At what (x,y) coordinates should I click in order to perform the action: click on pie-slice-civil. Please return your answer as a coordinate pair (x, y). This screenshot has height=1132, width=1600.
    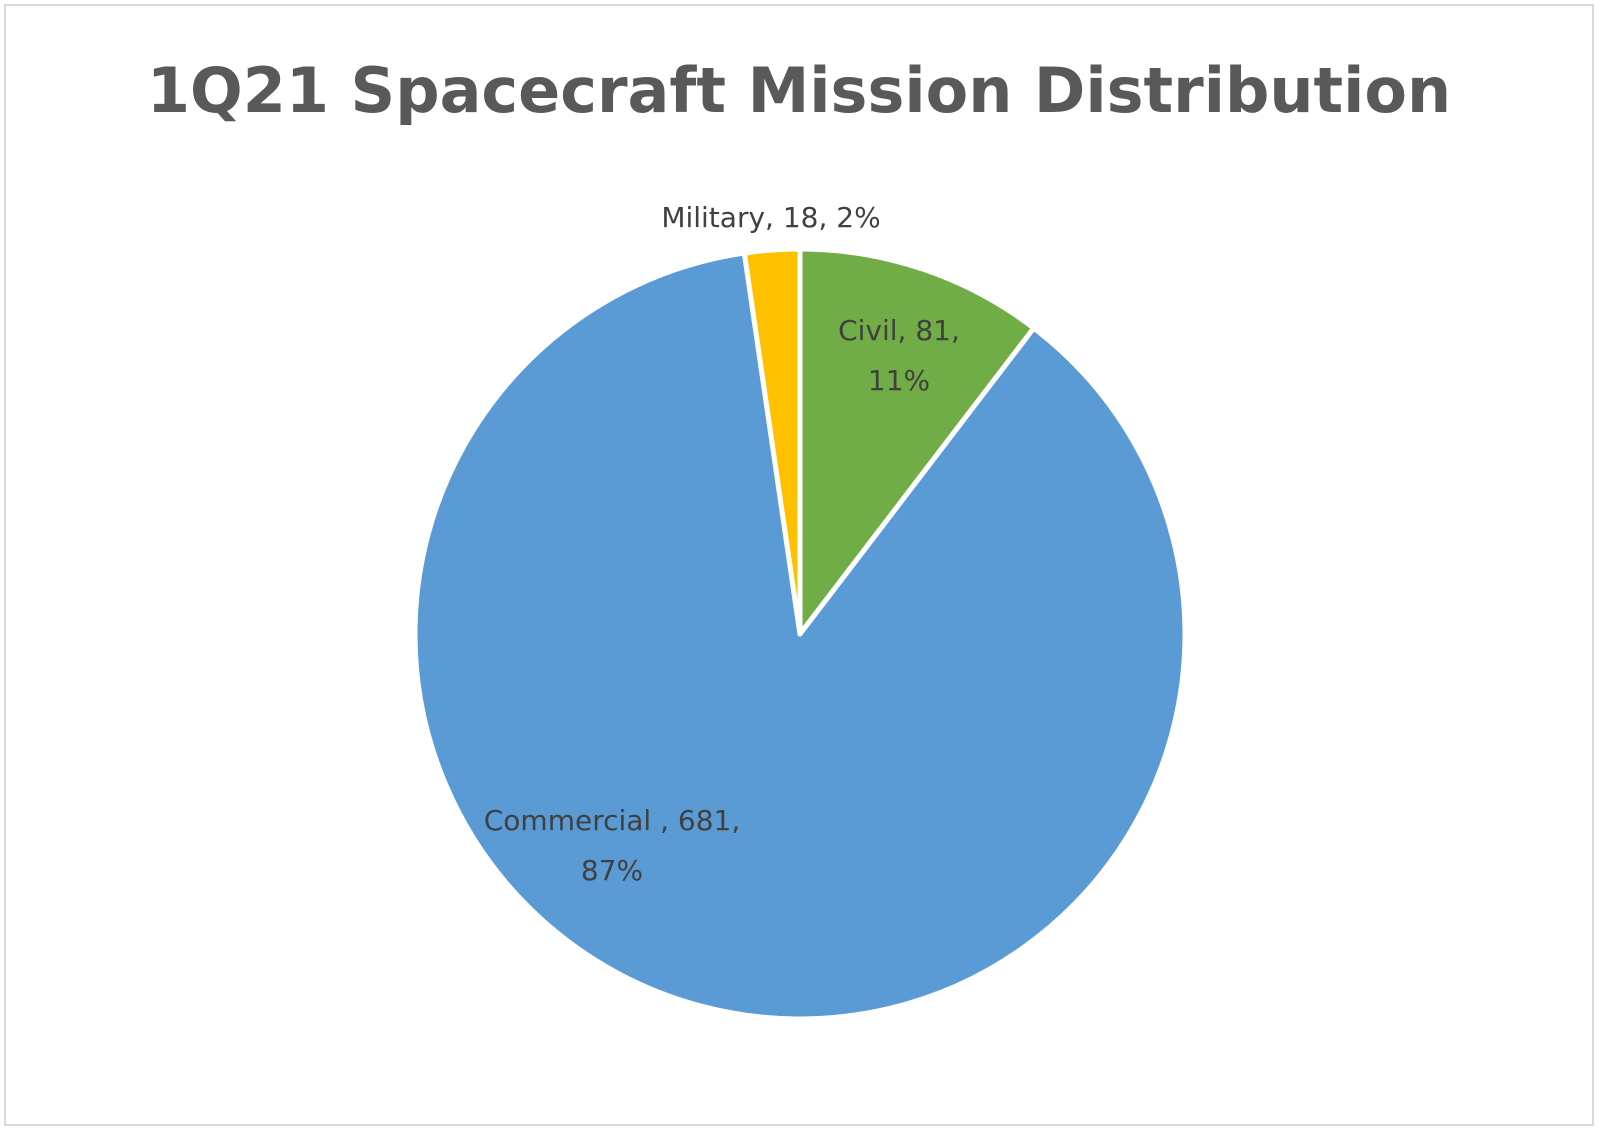
    Looking at the image, I should click on (917, 441).